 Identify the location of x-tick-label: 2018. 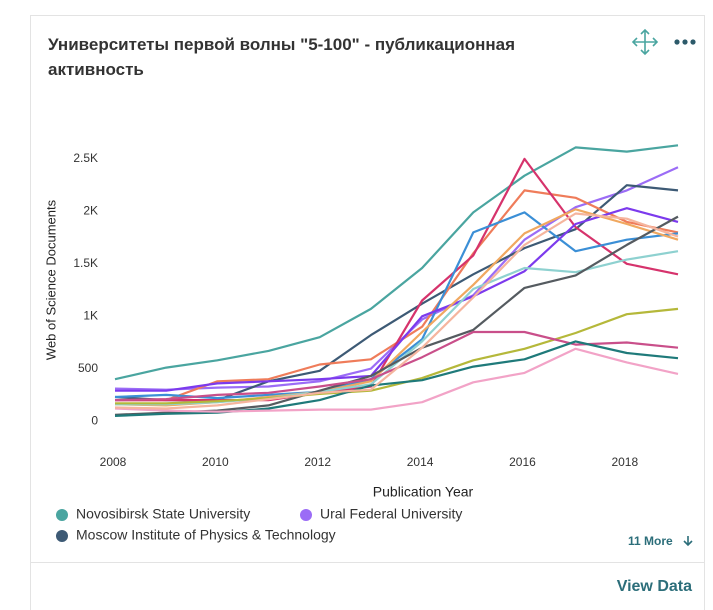
(624, 462).